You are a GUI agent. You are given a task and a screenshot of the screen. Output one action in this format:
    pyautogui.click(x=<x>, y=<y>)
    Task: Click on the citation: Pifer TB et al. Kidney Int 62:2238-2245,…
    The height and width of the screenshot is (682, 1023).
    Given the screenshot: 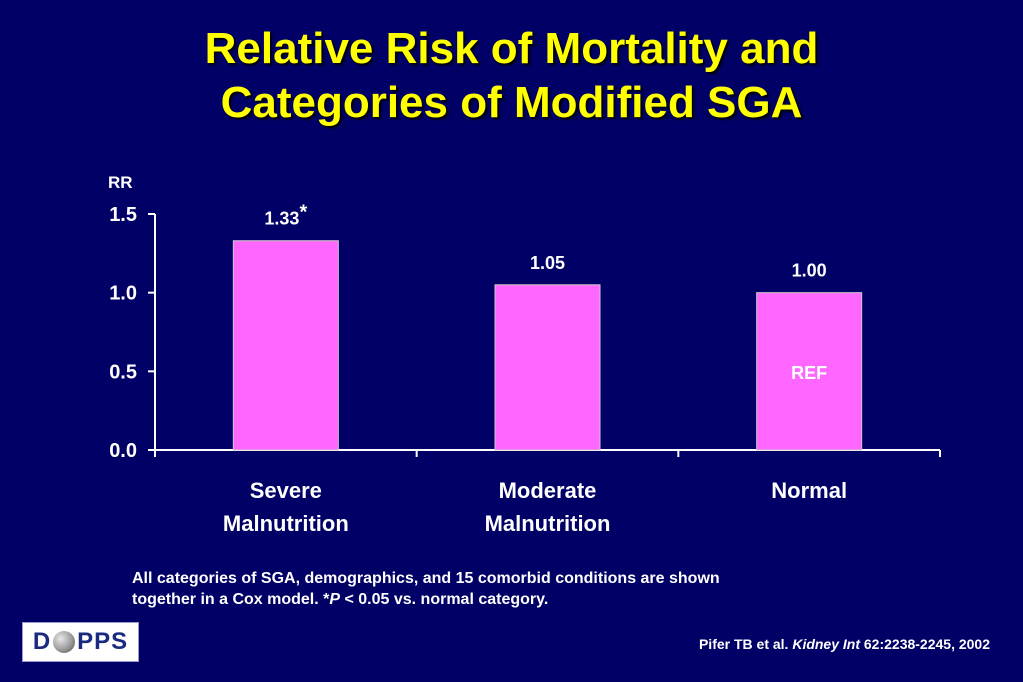 What is the action you would take?
    pyautogui.click(x=844, y=644)
    